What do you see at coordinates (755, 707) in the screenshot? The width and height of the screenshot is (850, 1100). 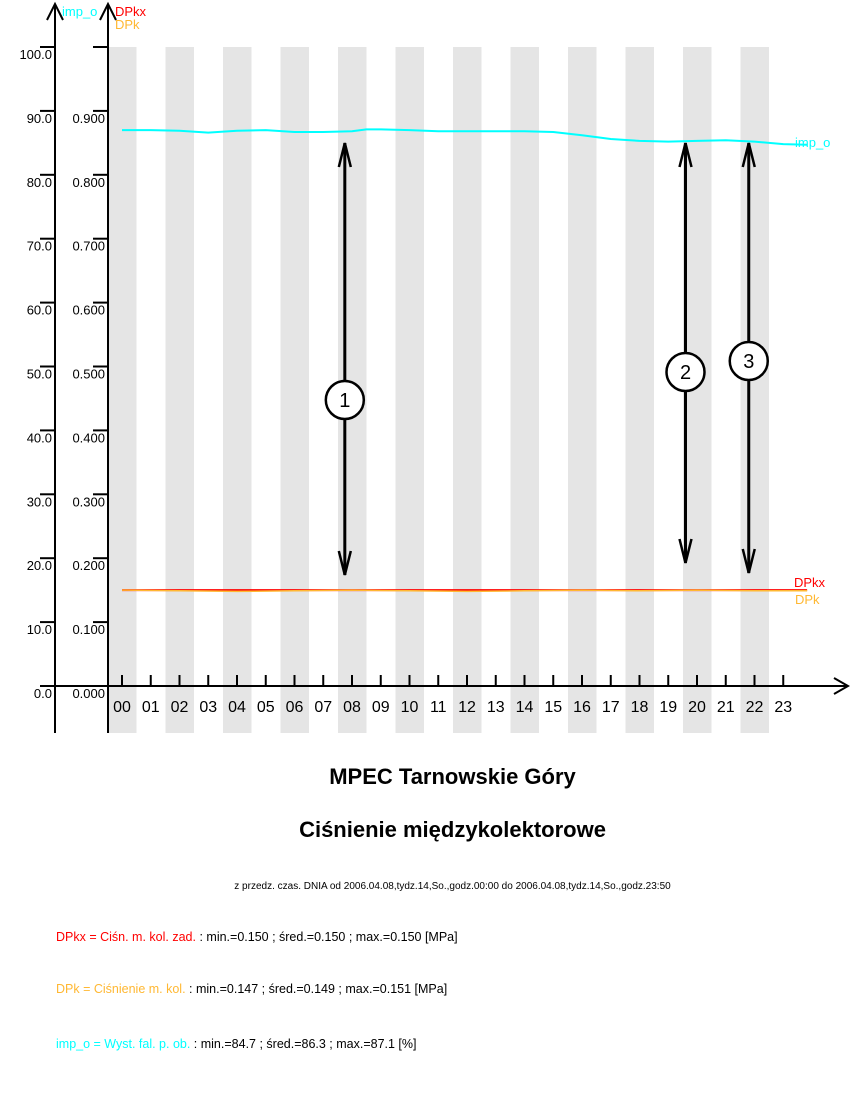 I see `x-tick-label: 22` at bounding box center [755, 707].